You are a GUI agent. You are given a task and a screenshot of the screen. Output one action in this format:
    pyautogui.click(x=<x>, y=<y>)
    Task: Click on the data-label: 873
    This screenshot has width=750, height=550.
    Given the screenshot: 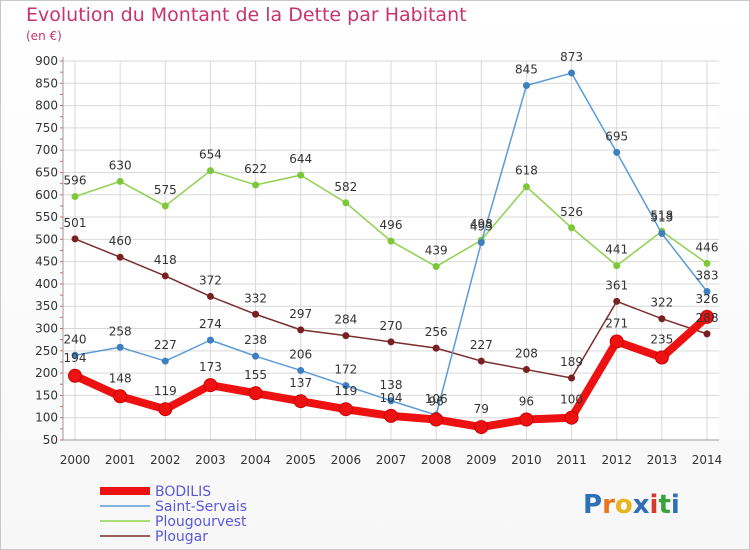 What is the action you would take?
    pyautogui.click(x=571, y=57)
    